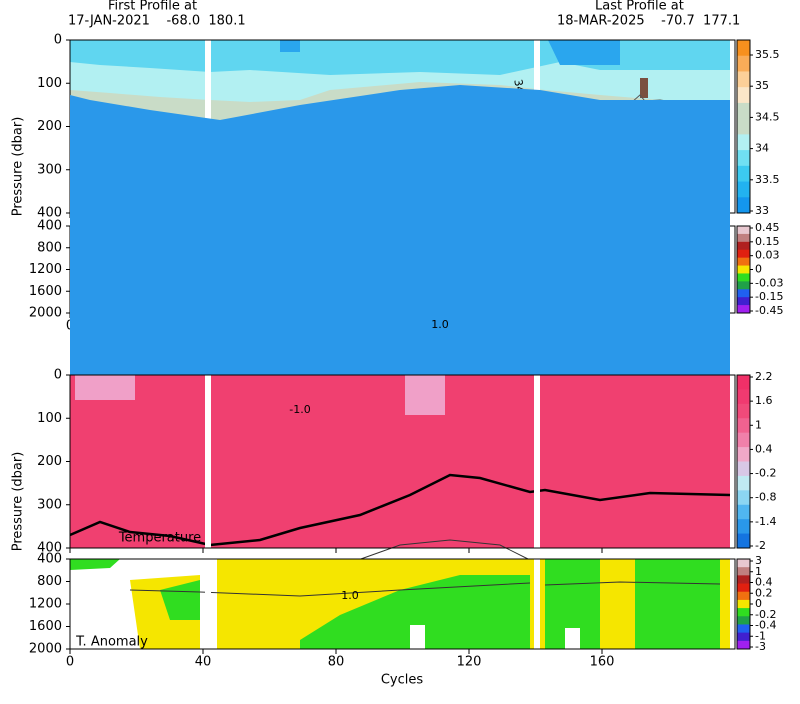 Image resolution: width=800 pixels, height=704 pixels. What do you see at coordinates (767, 241) in the screenshot?
I see `colorbar-label: 0.15` at bounding box center [767, 241].